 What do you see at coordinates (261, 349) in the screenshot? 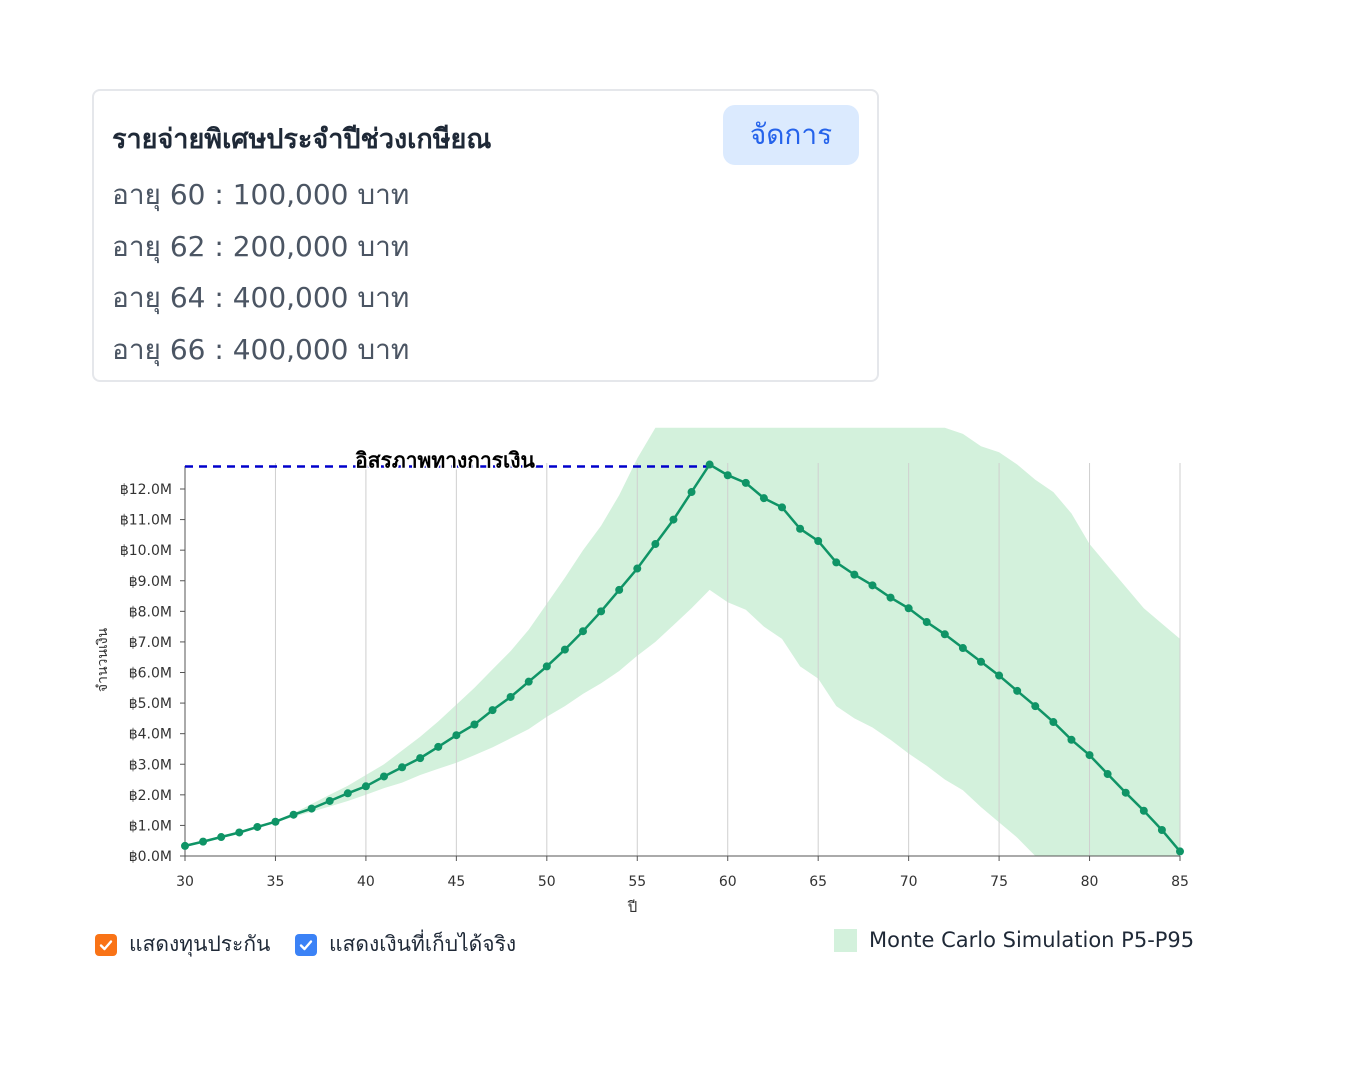
I see `expense-item: อายุ 66 : 400,000 บาท` at bounding box center [261, 349].